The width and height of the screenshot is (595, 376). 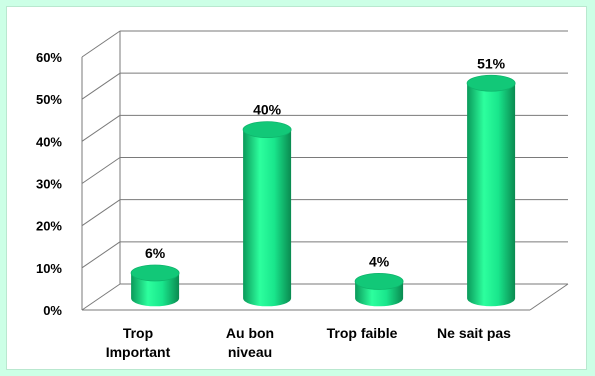 I want to click on y-tick-label: 10%, so click(x=49, y=268).